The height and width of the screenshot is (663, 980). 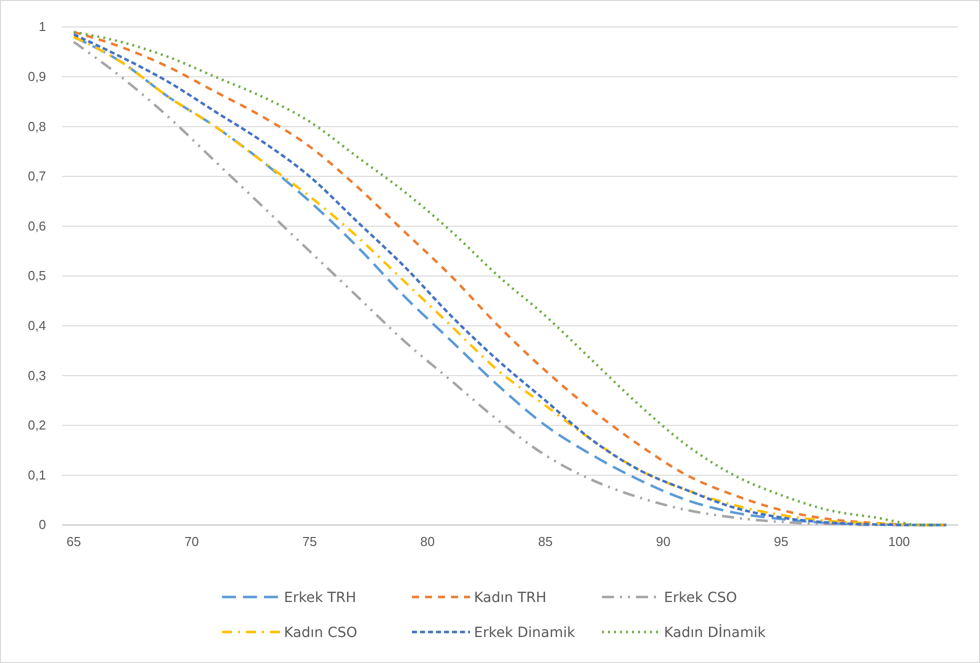 What do you see at coordinates (899, 542) in the screenshot?
I see `x-tick-label: 100` at bounding box center [899, 542].